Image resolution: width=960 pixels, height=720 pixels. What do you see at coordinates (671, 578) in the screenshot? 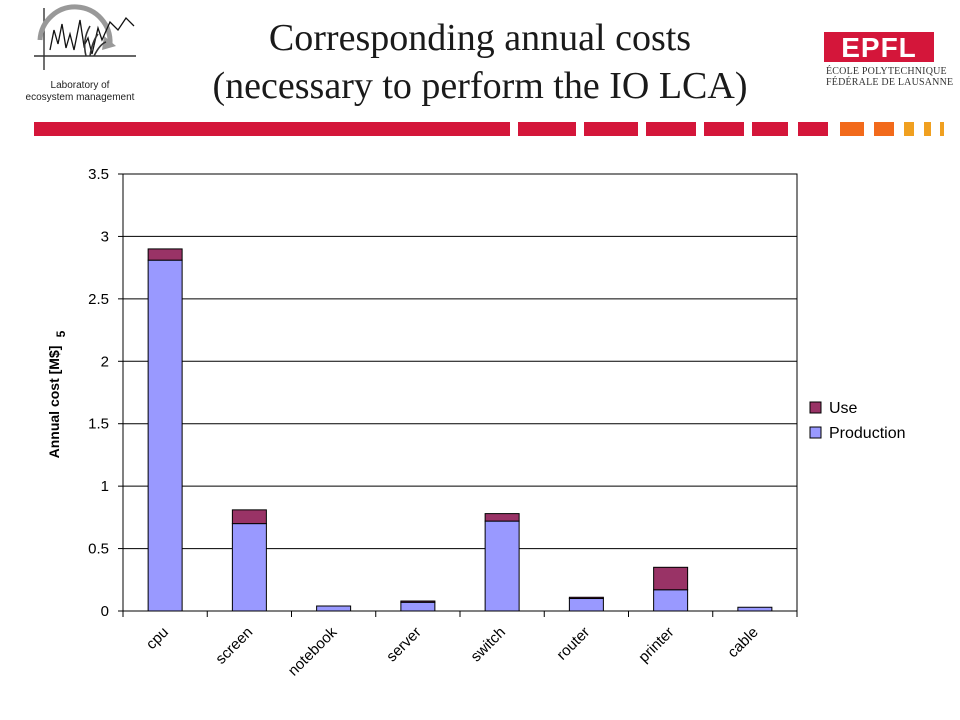
I see `bar-use-printer` at bounding box center [671, 578].